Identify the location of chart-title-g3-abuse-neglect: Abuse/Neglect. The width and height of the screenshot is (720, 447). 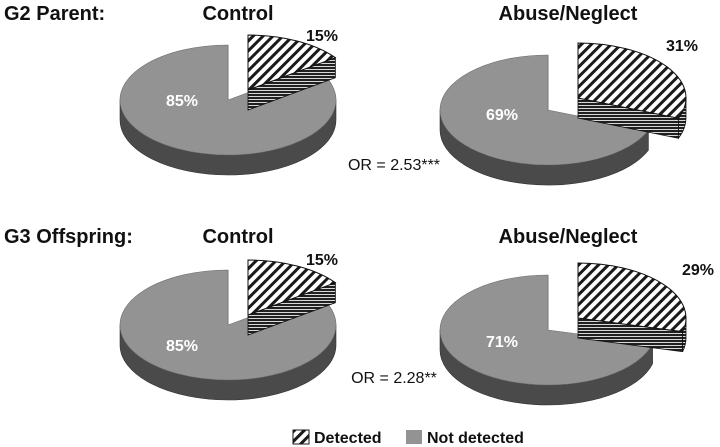
(568, 237).